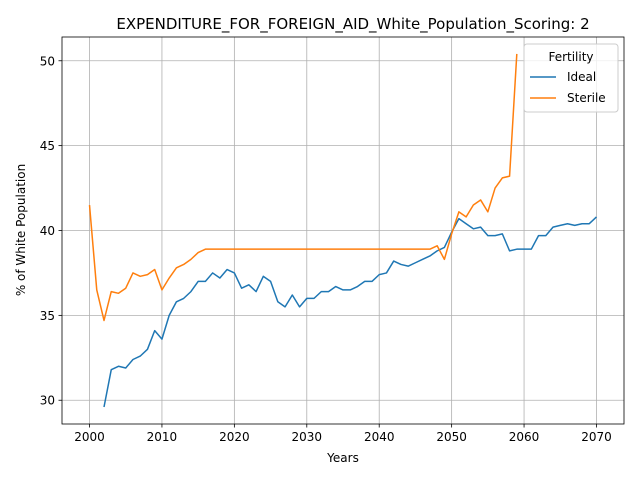  I want to click on x-tick-label: 2020, so click(234, 437).